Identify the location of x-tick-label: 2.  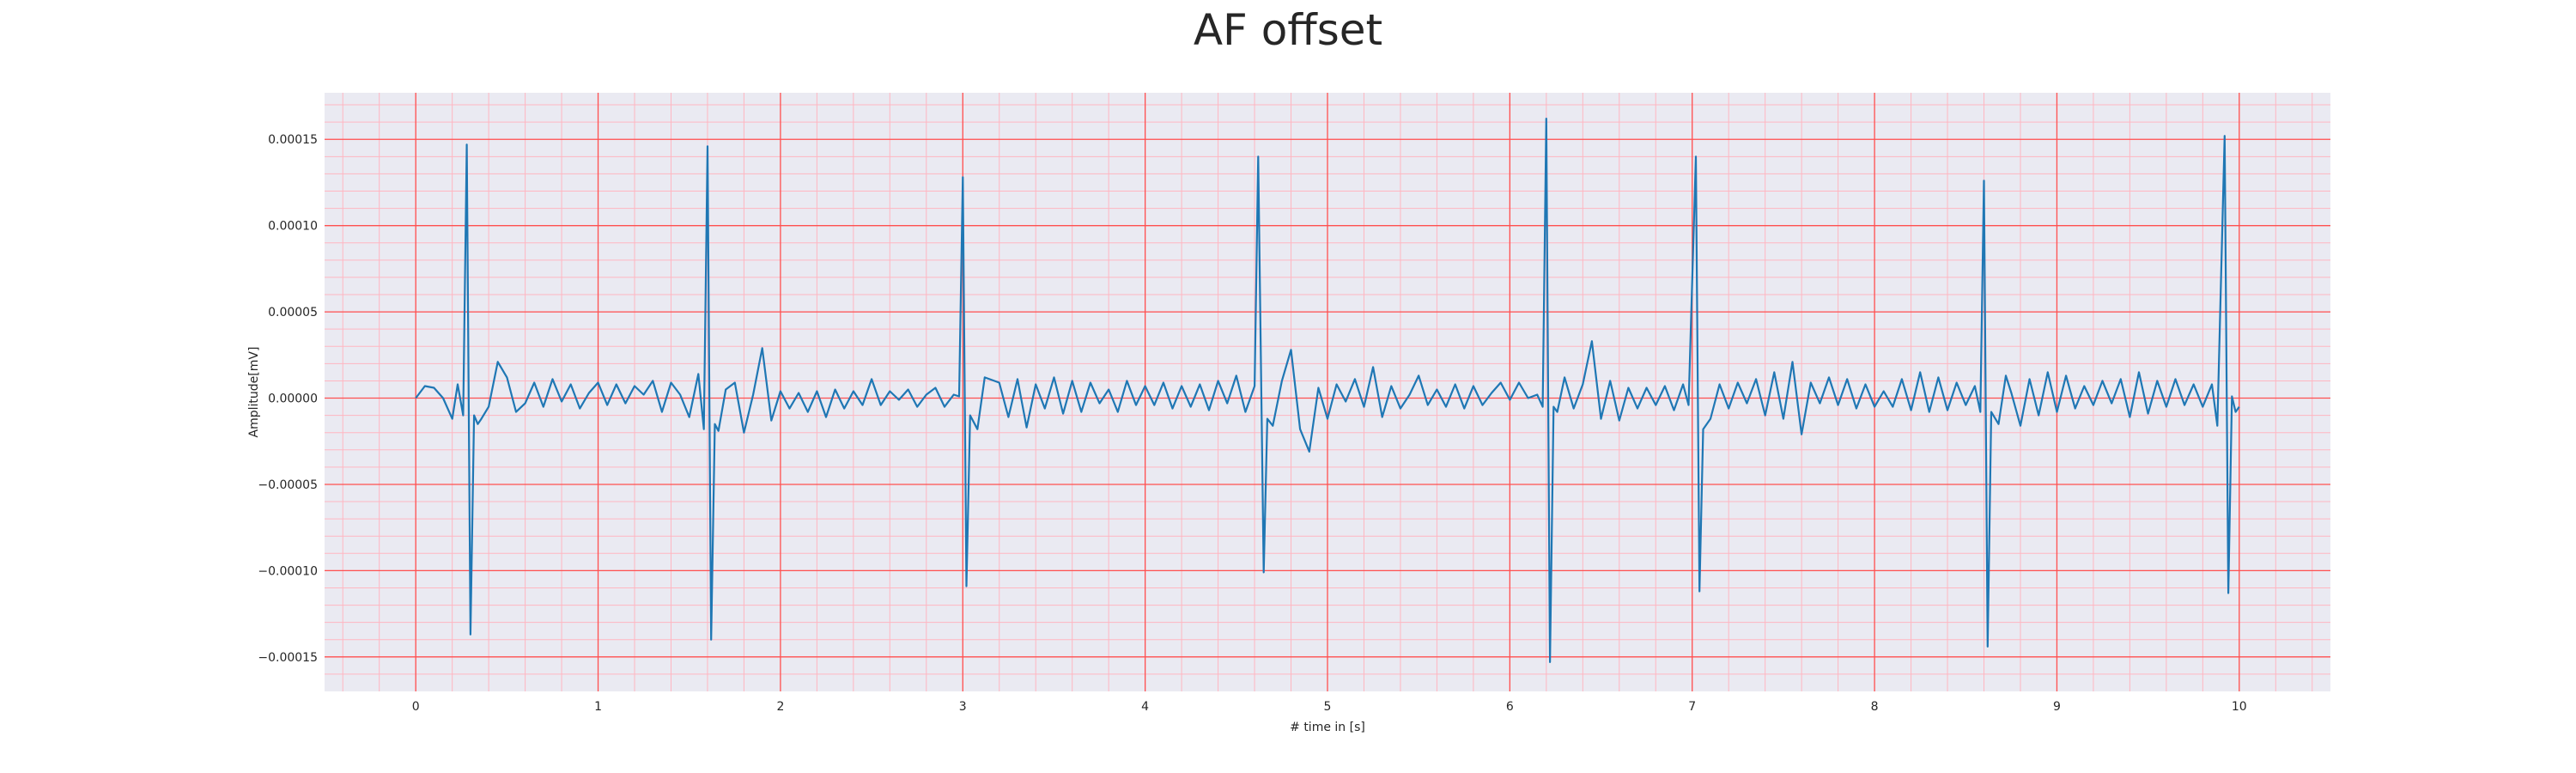
(780, 707).